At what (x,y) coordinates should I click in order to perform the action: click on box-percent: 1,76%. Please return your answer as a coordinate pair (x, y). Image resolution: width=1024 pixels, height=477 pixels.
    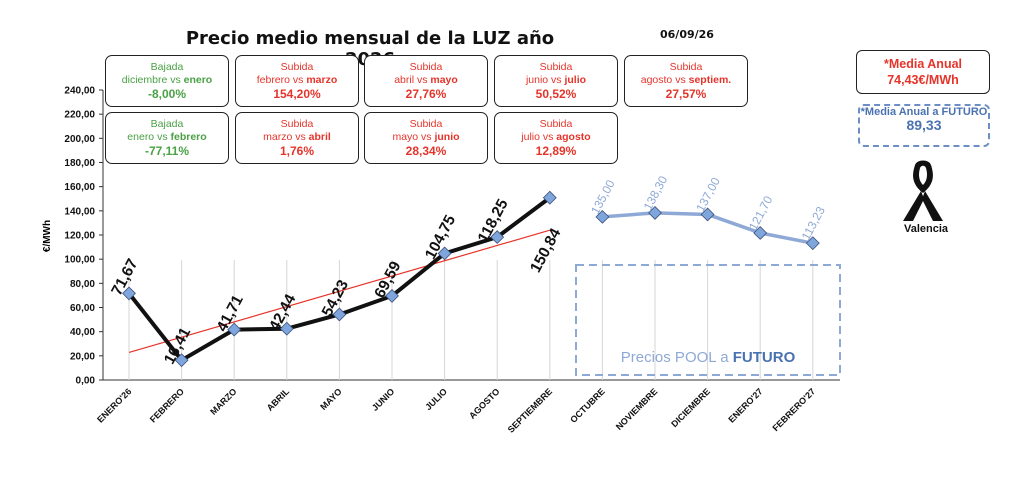
    Looking at the image, I should click on (297, 151).